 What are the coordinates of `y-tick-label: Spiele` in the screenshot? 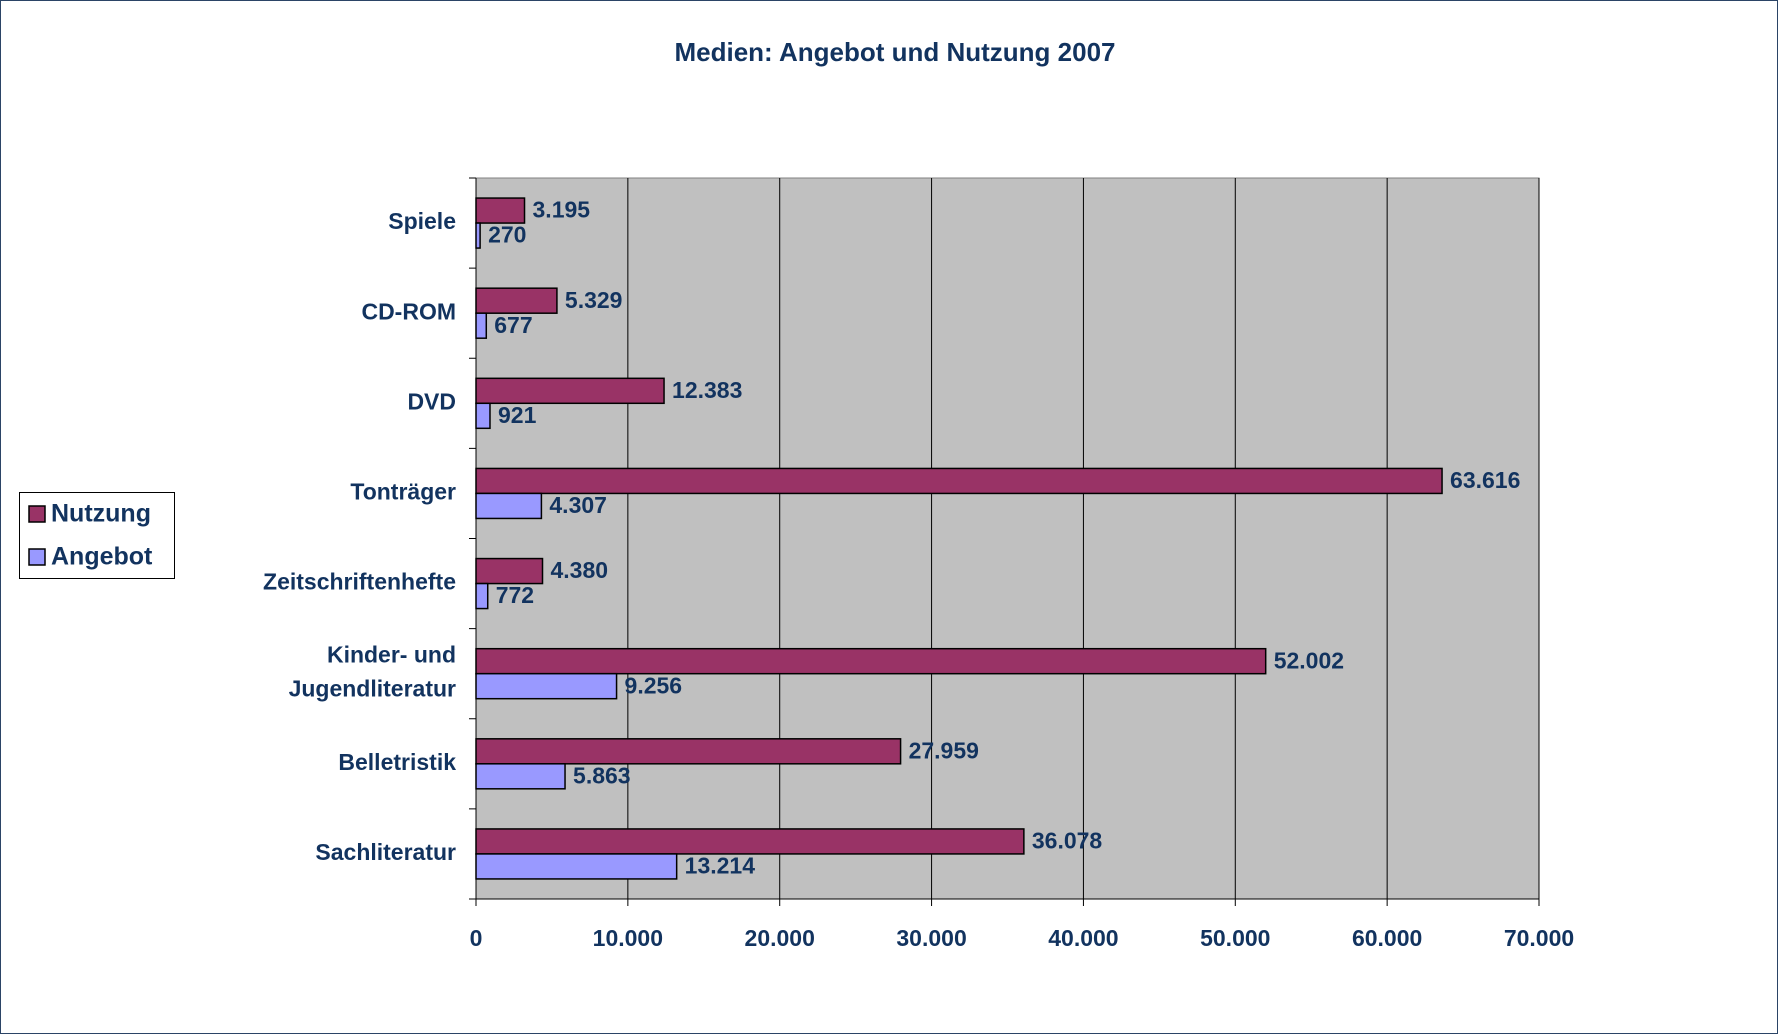 It's located at (422, 221).